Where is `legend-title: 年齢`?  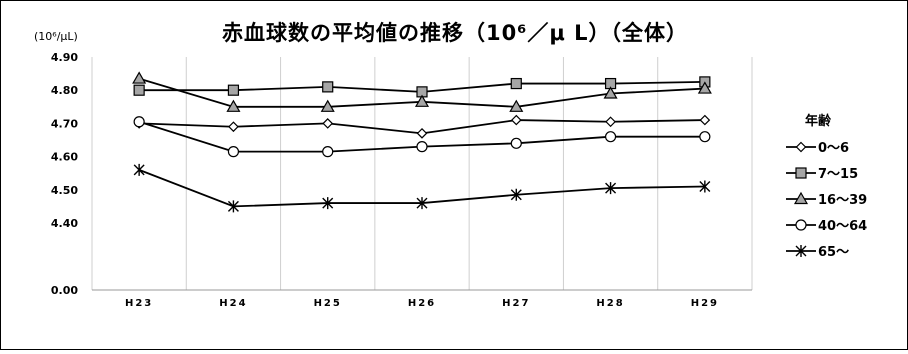
legend-title: 年齢 is located at coordinates (818, 121).